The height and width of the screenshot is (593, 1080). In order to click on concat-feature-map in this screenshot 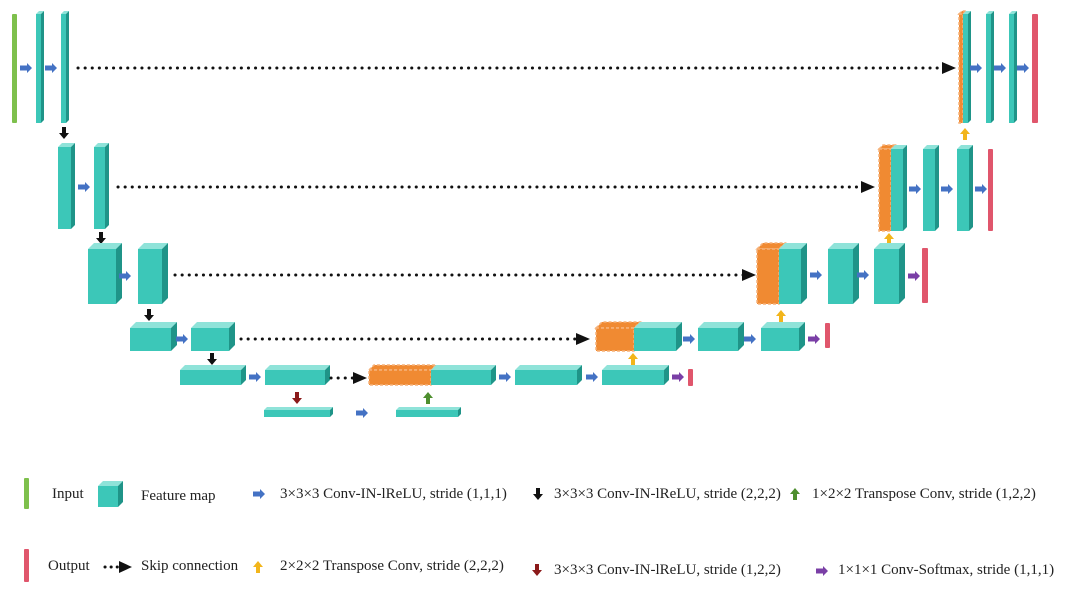, I will do `click(962, 67)`.